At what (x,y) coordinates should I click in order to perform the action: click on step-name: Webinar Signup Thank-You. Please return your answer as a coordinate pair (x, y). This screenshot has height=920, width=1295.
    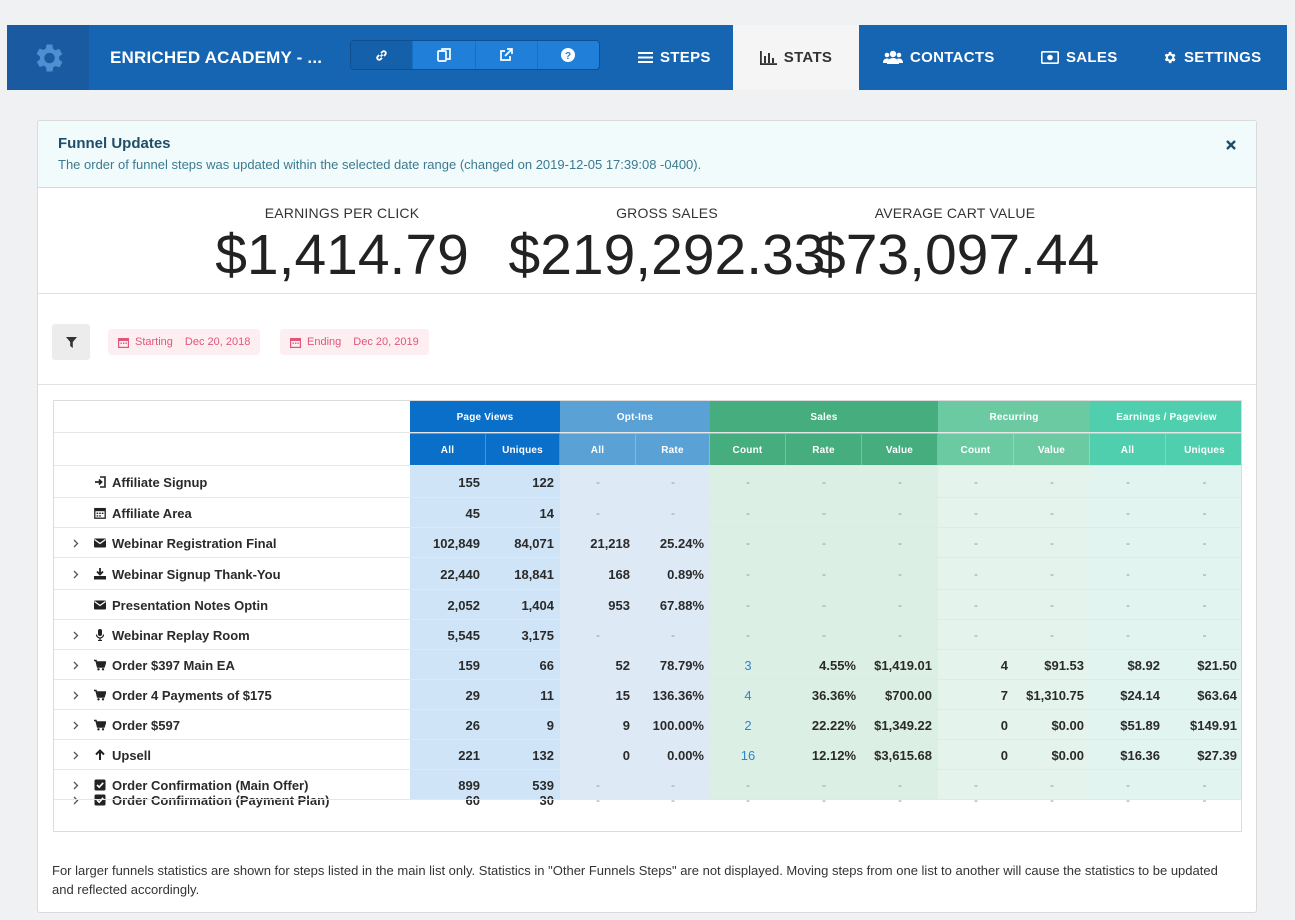
    Looking at the image, I should click on (187, 574).